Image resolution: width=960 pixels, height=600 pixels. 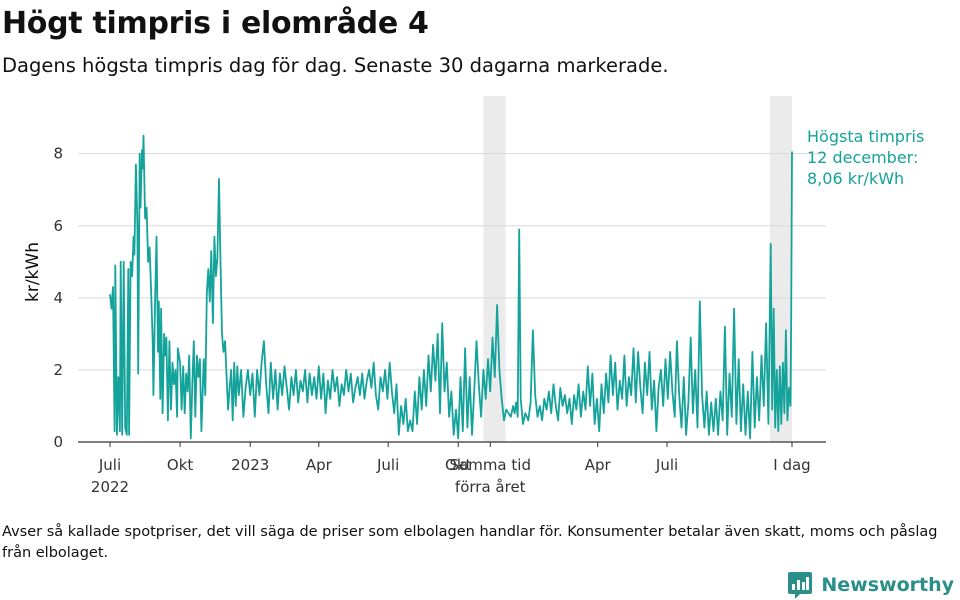 What do you see at coordinates (33, 272) in the screenshot?
I see `y-axis-label: kr/kWh` at bounding box center [33, 272].